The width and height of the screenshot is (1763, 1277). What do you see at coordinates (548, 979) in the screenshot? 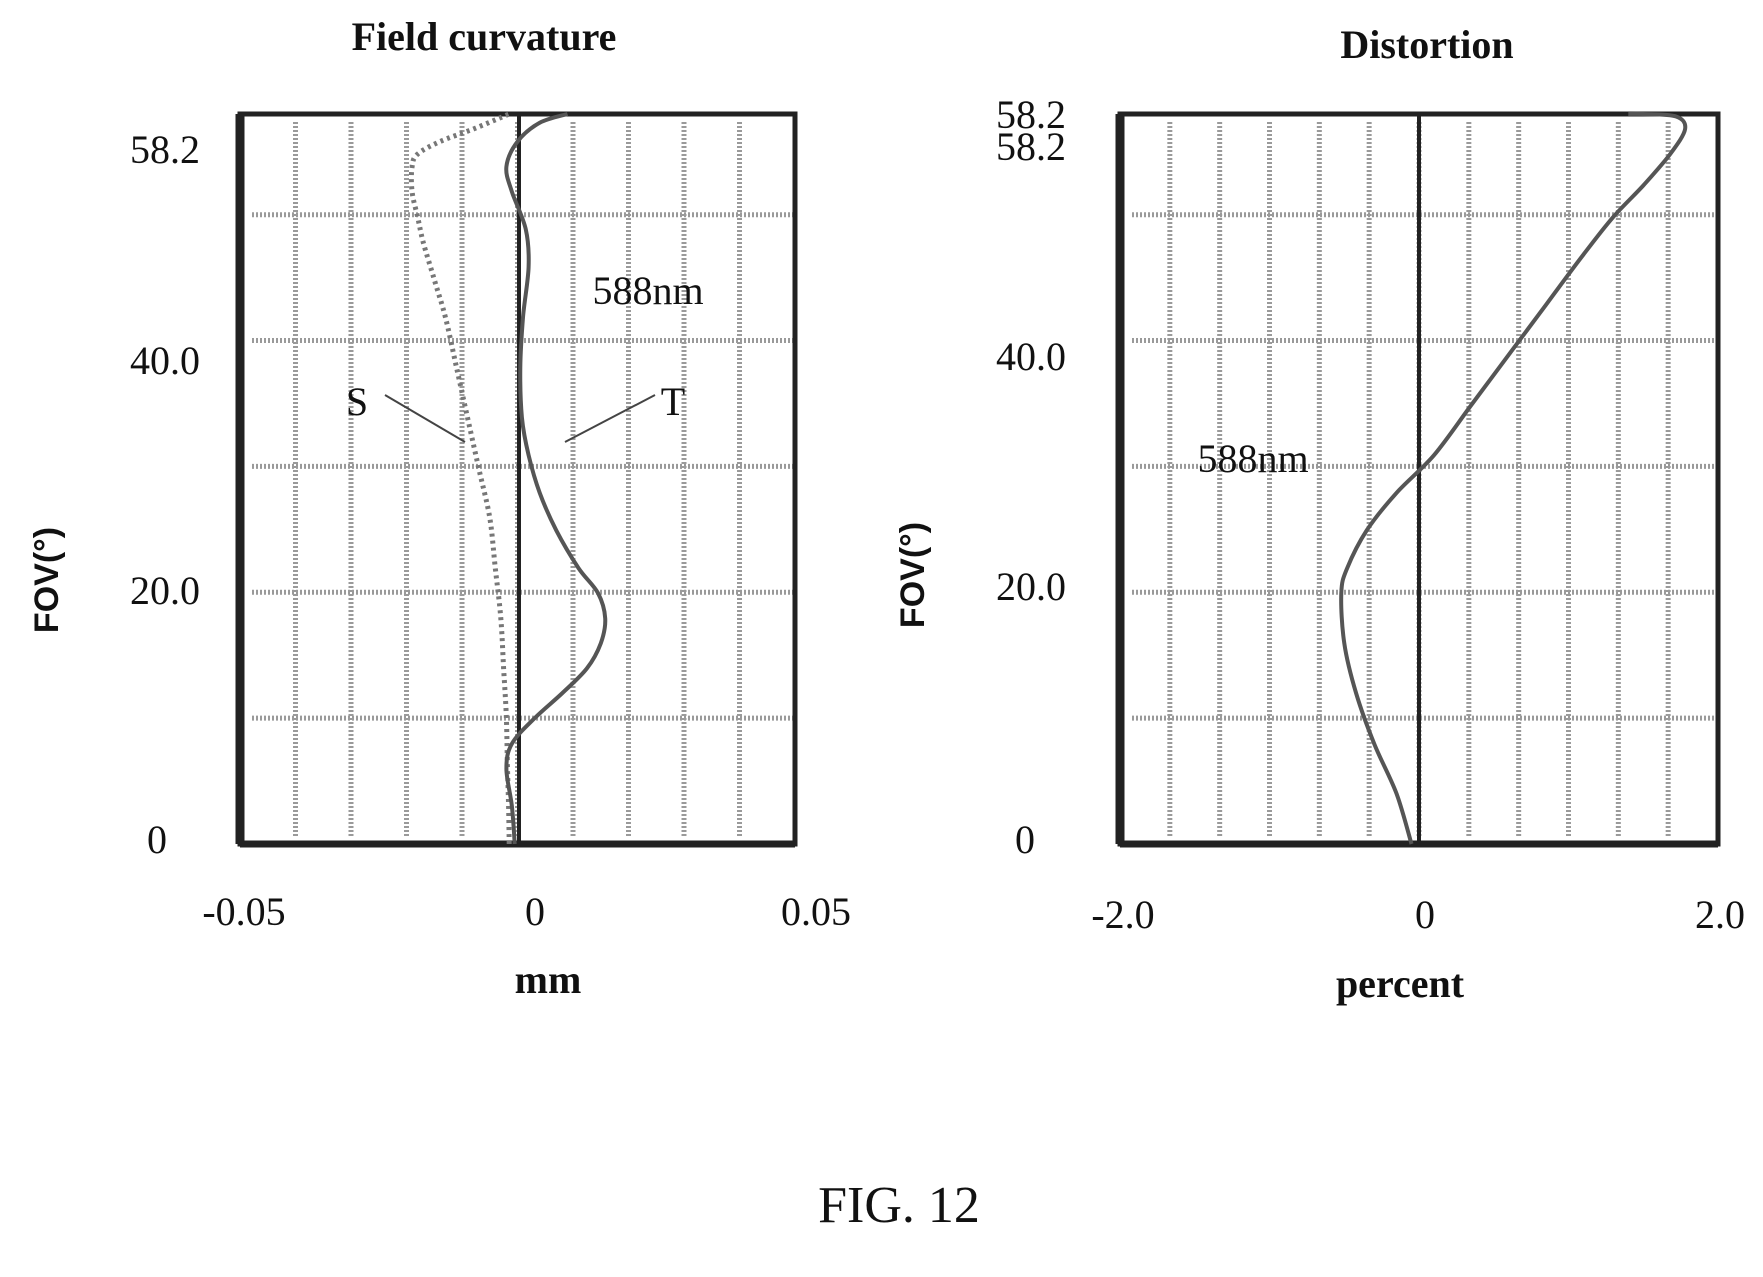
I see `x-axis-label: mm` at bounding box center [548, 979].